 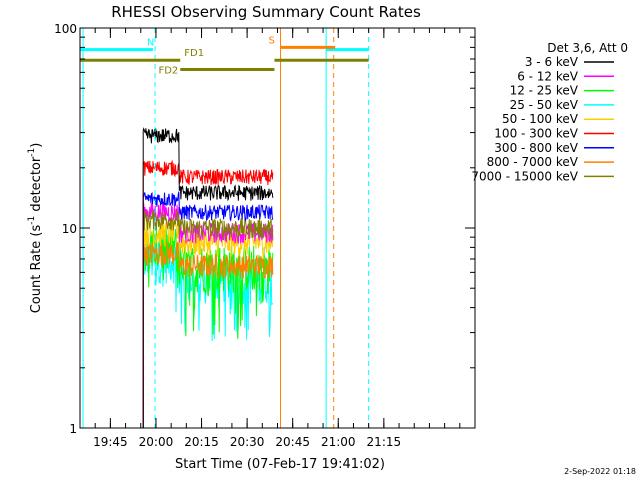 What do you see at coordinates (266, 12) in the screenshot?
I see `chart-title: RHESSI Observing Summary Count Rates` at bounding box center [266, 12].